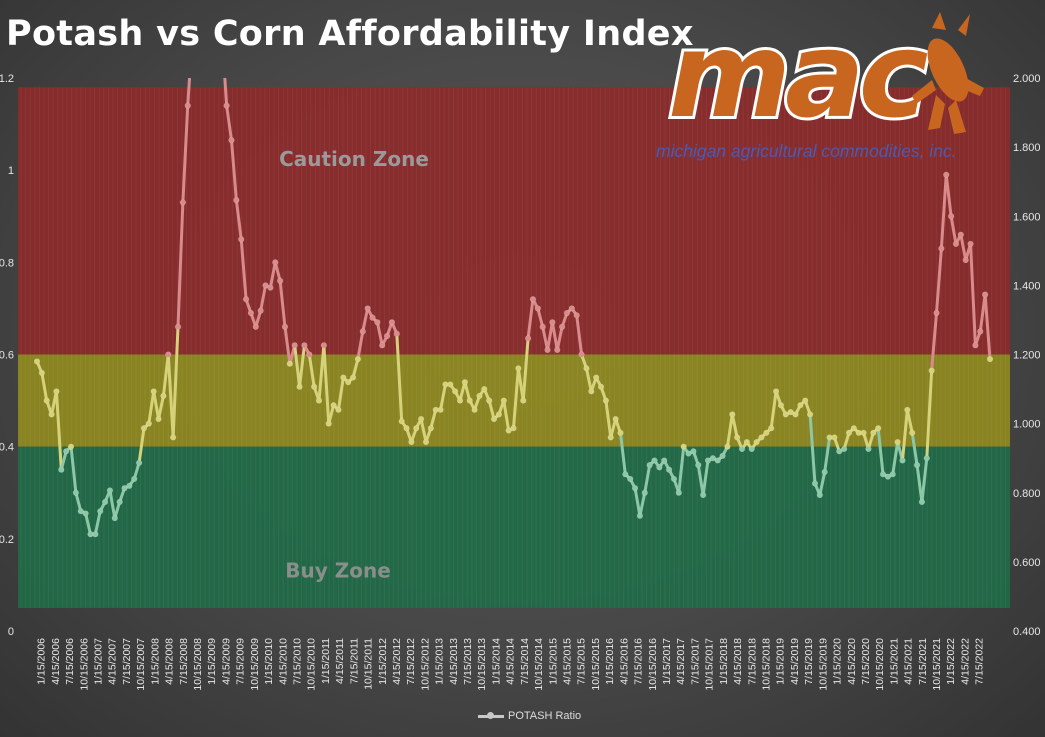 The height and width of the screenshot is (737, 1045). I want to click on x-tick-label: 7/15/2008, so click(184, 661).